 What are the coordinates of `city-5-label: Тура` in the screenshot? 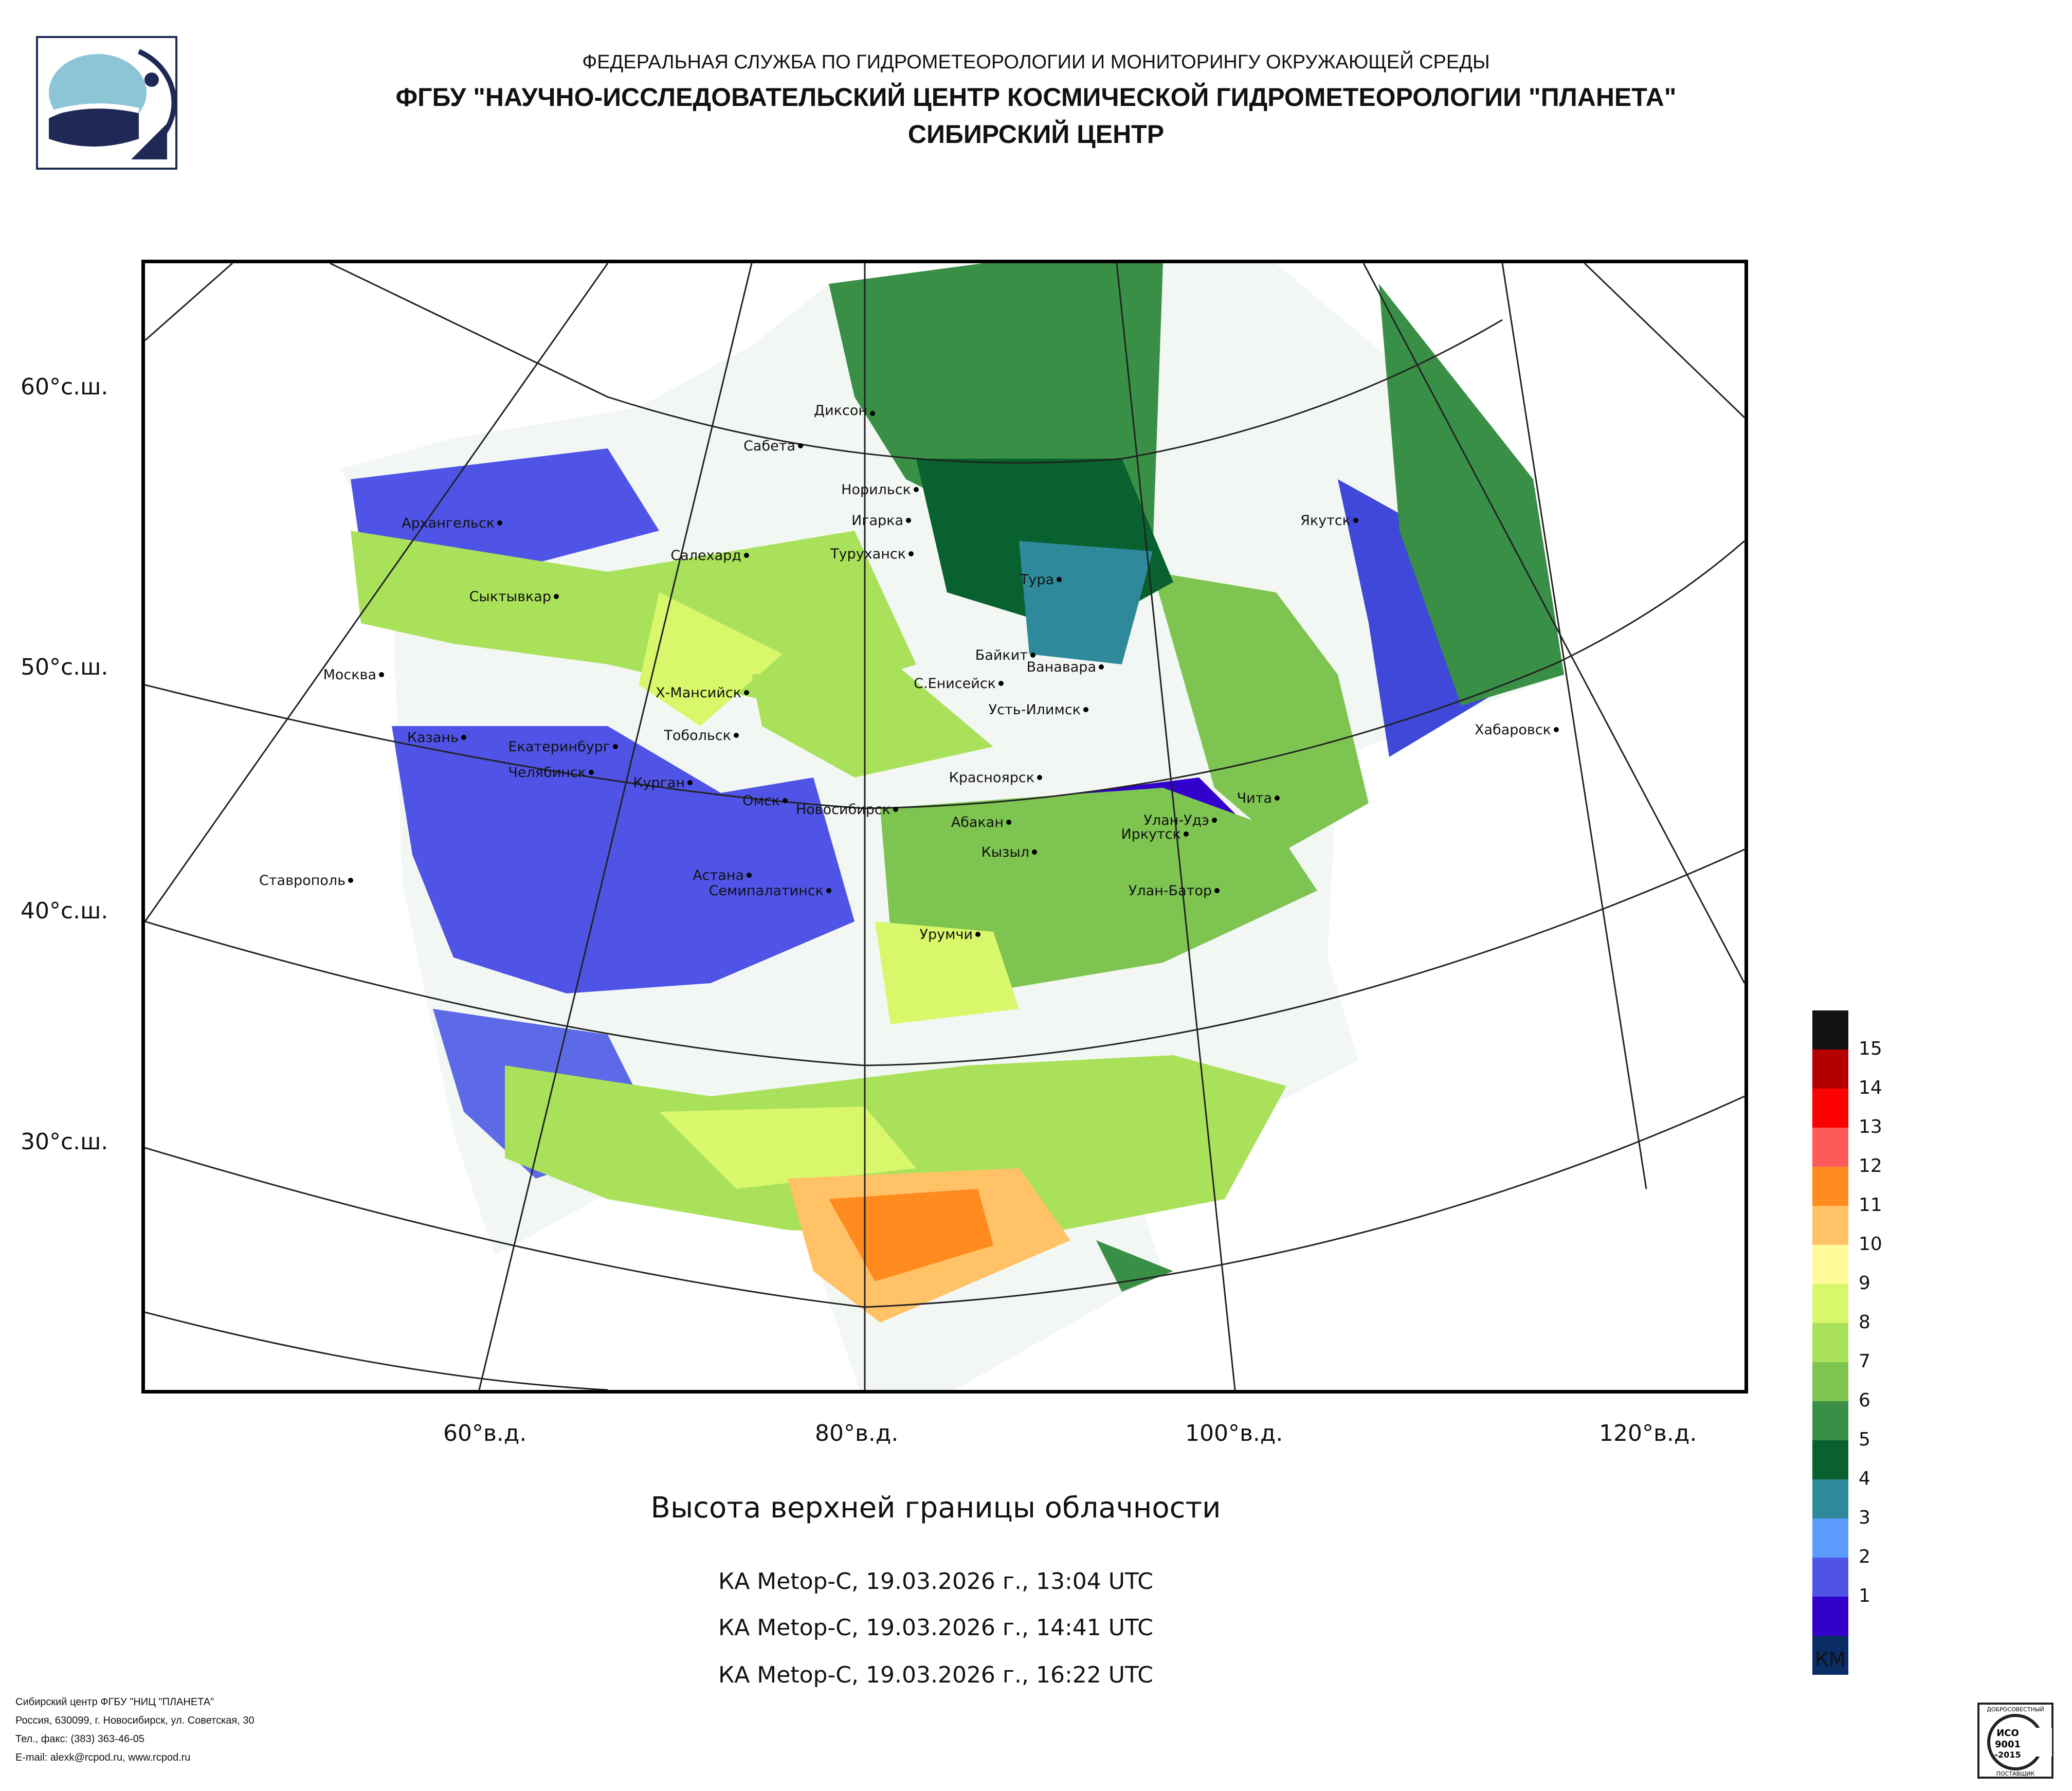 It's located at (1037, 580).